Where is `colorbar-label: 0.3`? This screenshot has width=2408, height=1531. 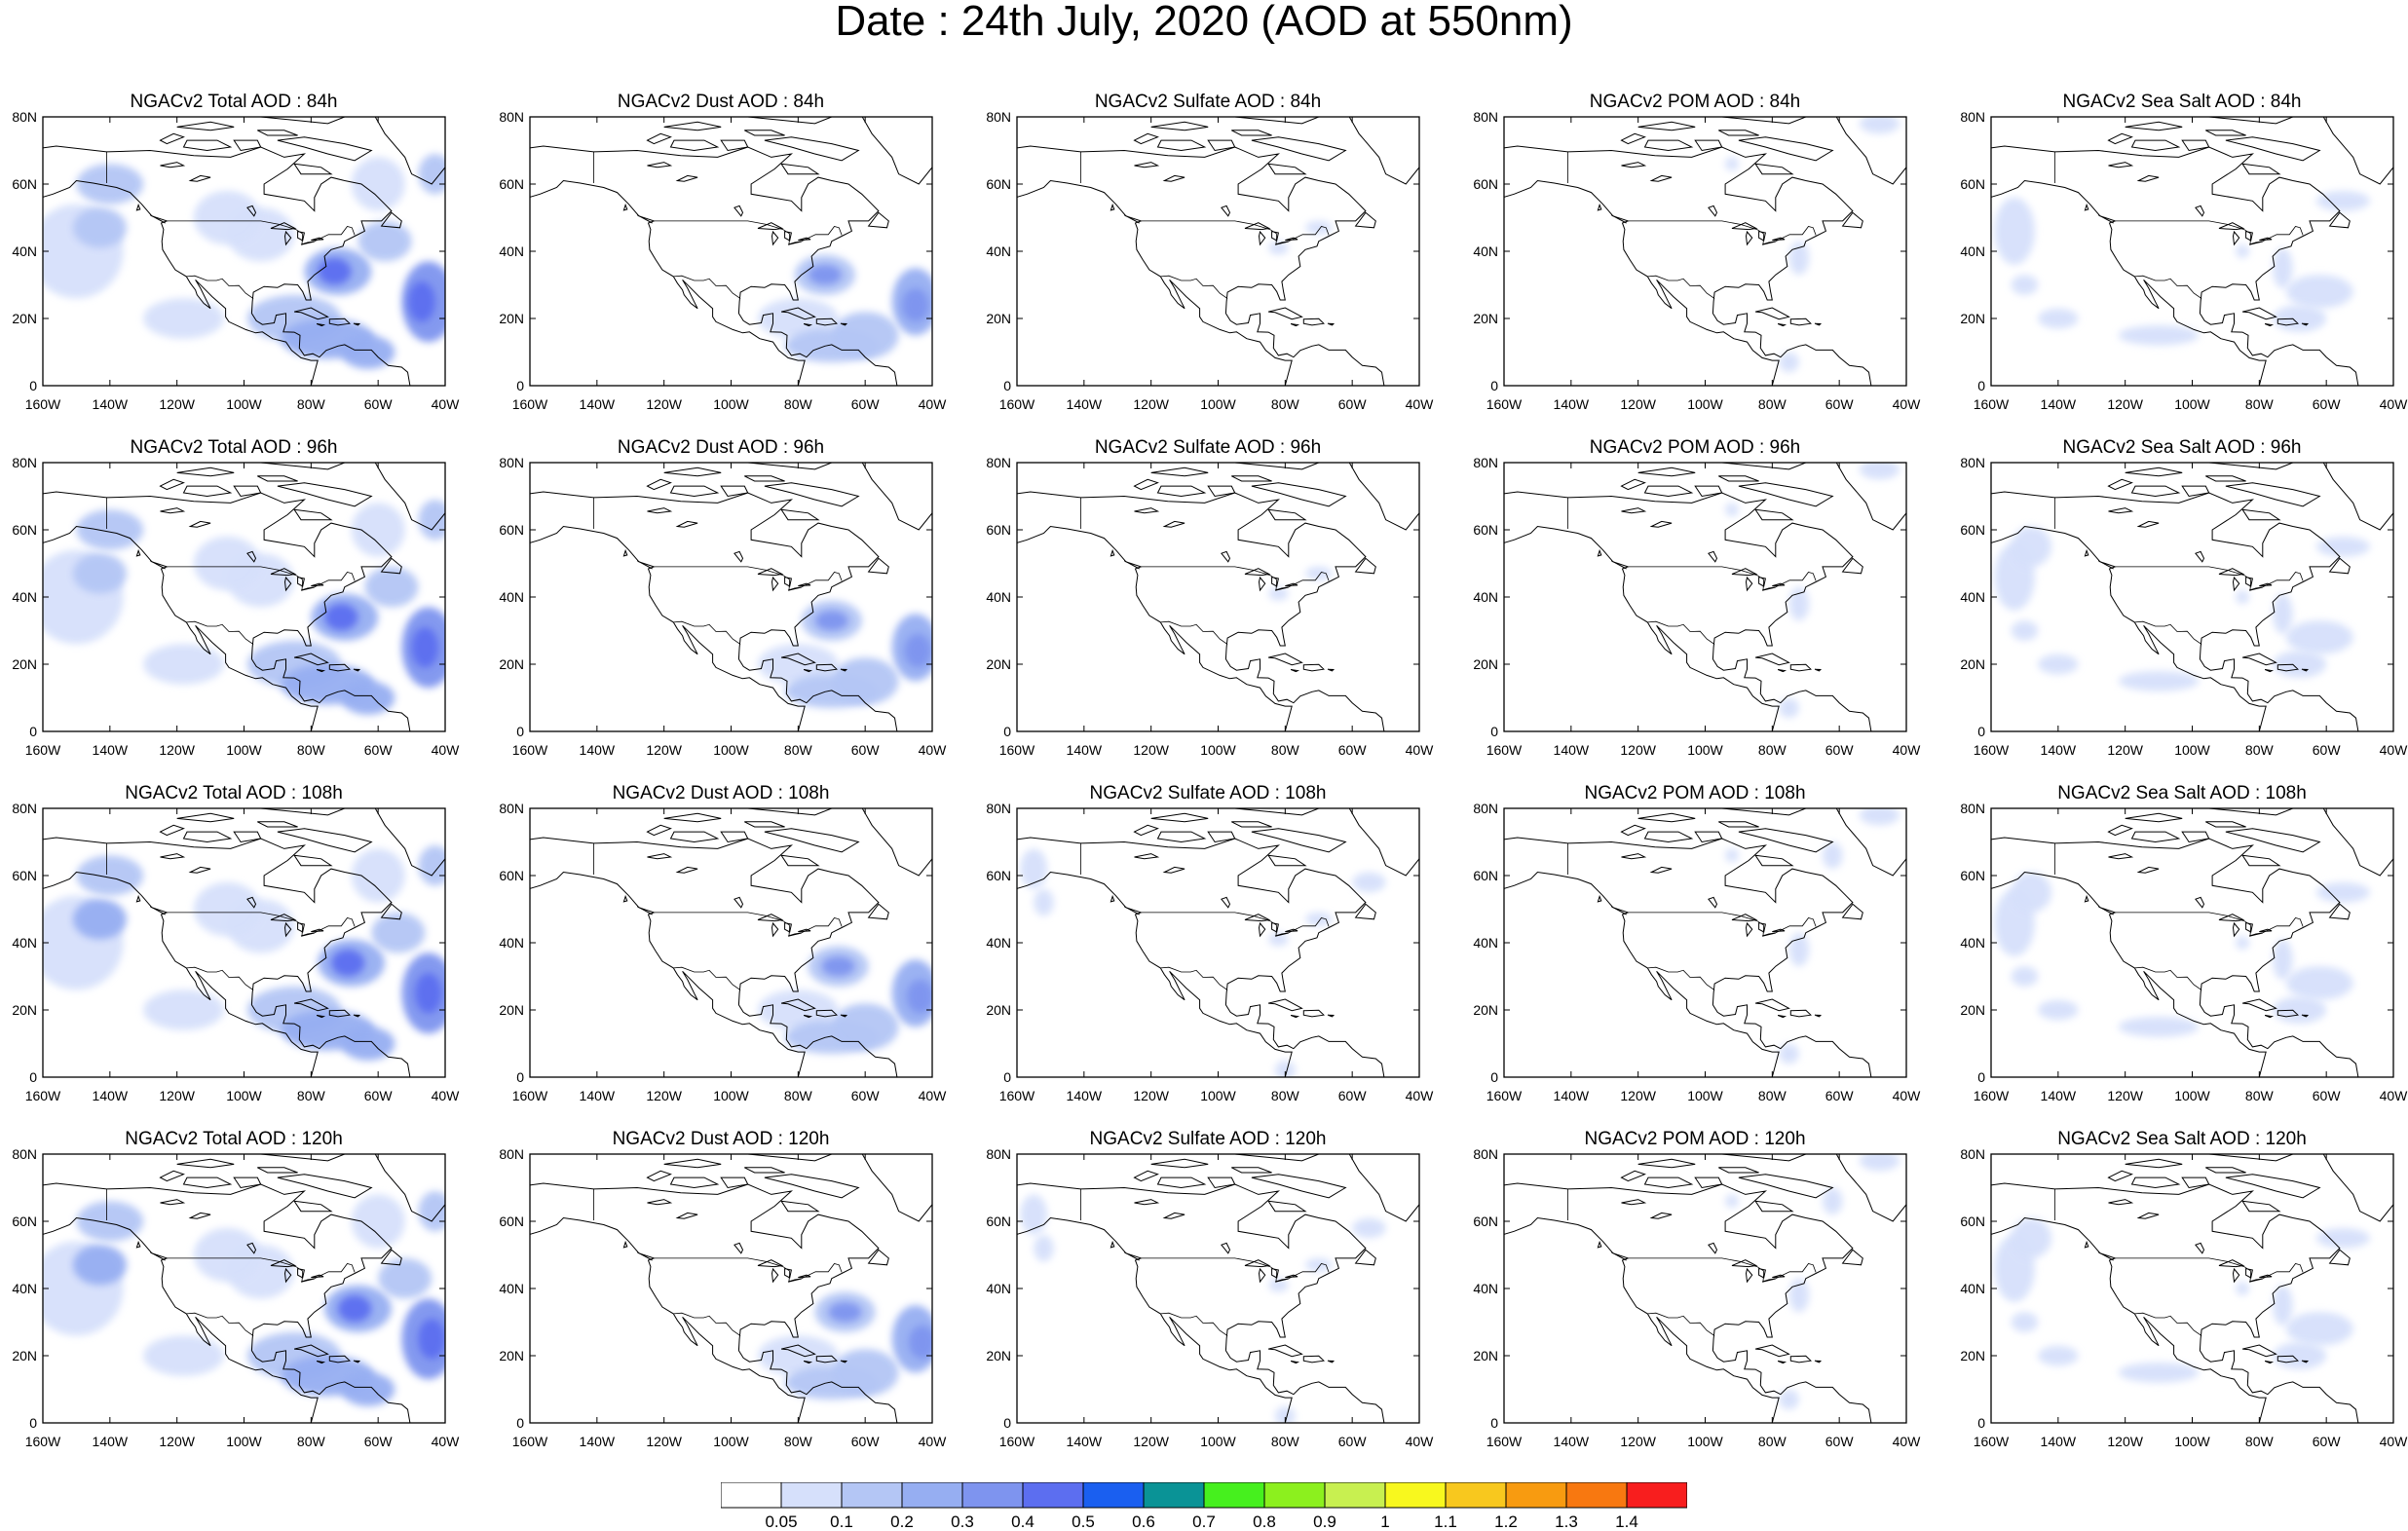
colorbar-label: 0.3 is located at coordinates (962, 1521).